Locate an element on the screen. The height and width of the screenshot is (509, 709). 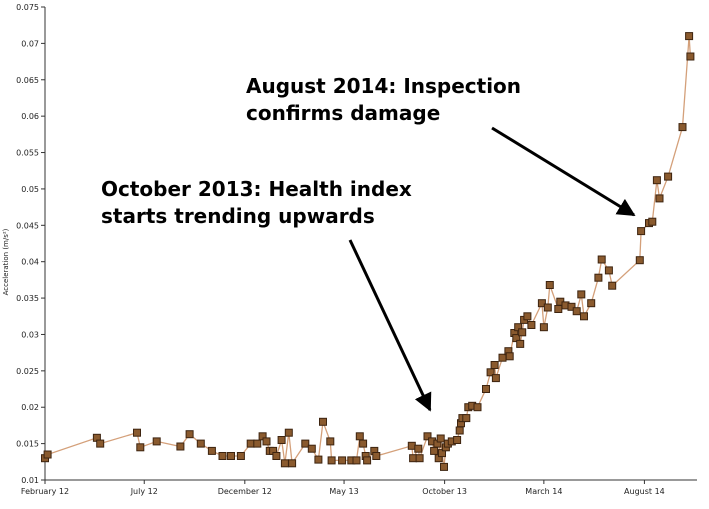
y-tick-label: 0.055 is located at coordinates (27, 153).